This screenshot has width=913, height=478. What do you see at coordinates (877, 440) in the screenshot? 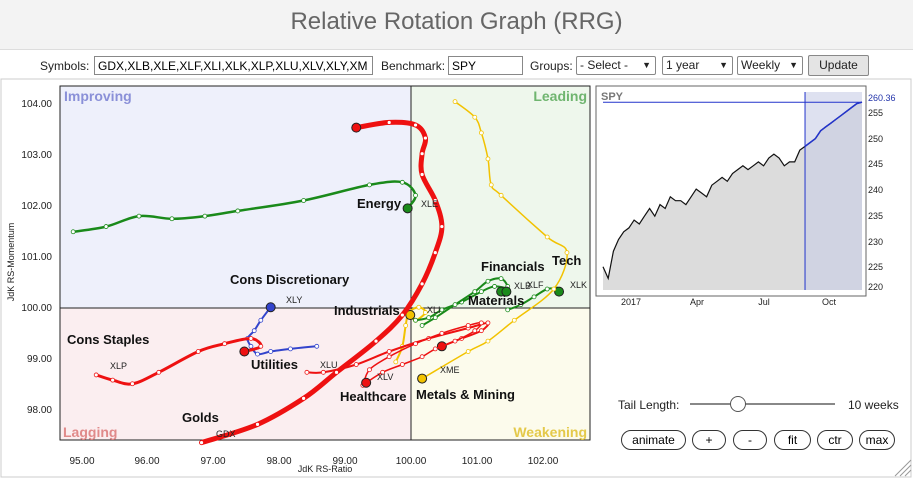
I see `max-button: max` at bounding box center [877, 440].